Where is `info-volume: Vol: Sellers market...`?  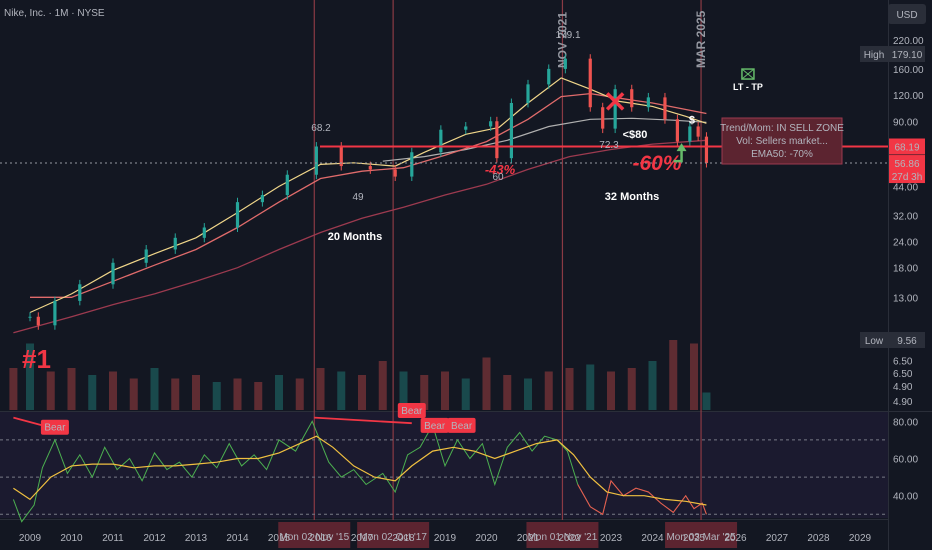
info-volume: Vol: Sellers market... is located at coordinates (782, 141).